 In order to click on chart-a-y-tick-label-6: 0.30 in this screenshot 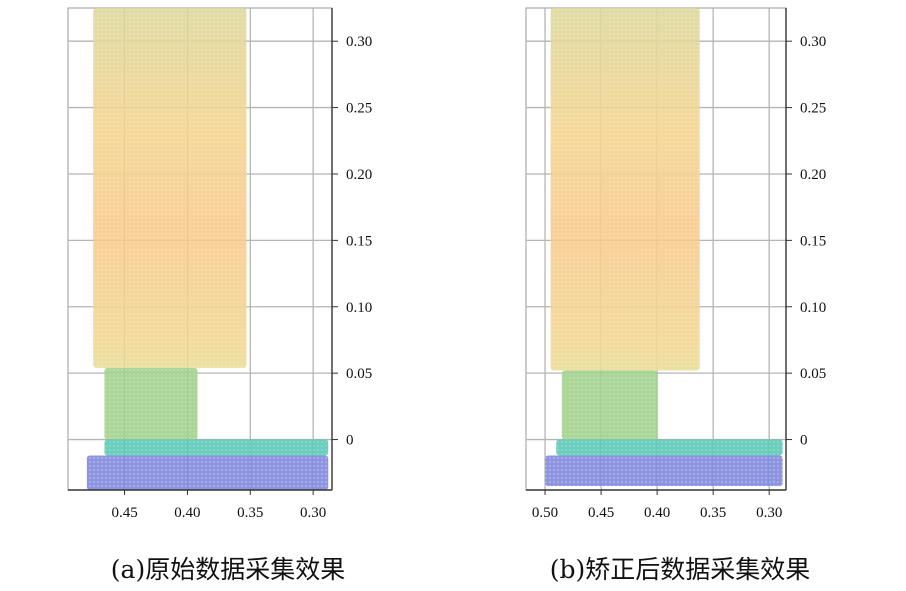, I will do `click(359, 42)`.